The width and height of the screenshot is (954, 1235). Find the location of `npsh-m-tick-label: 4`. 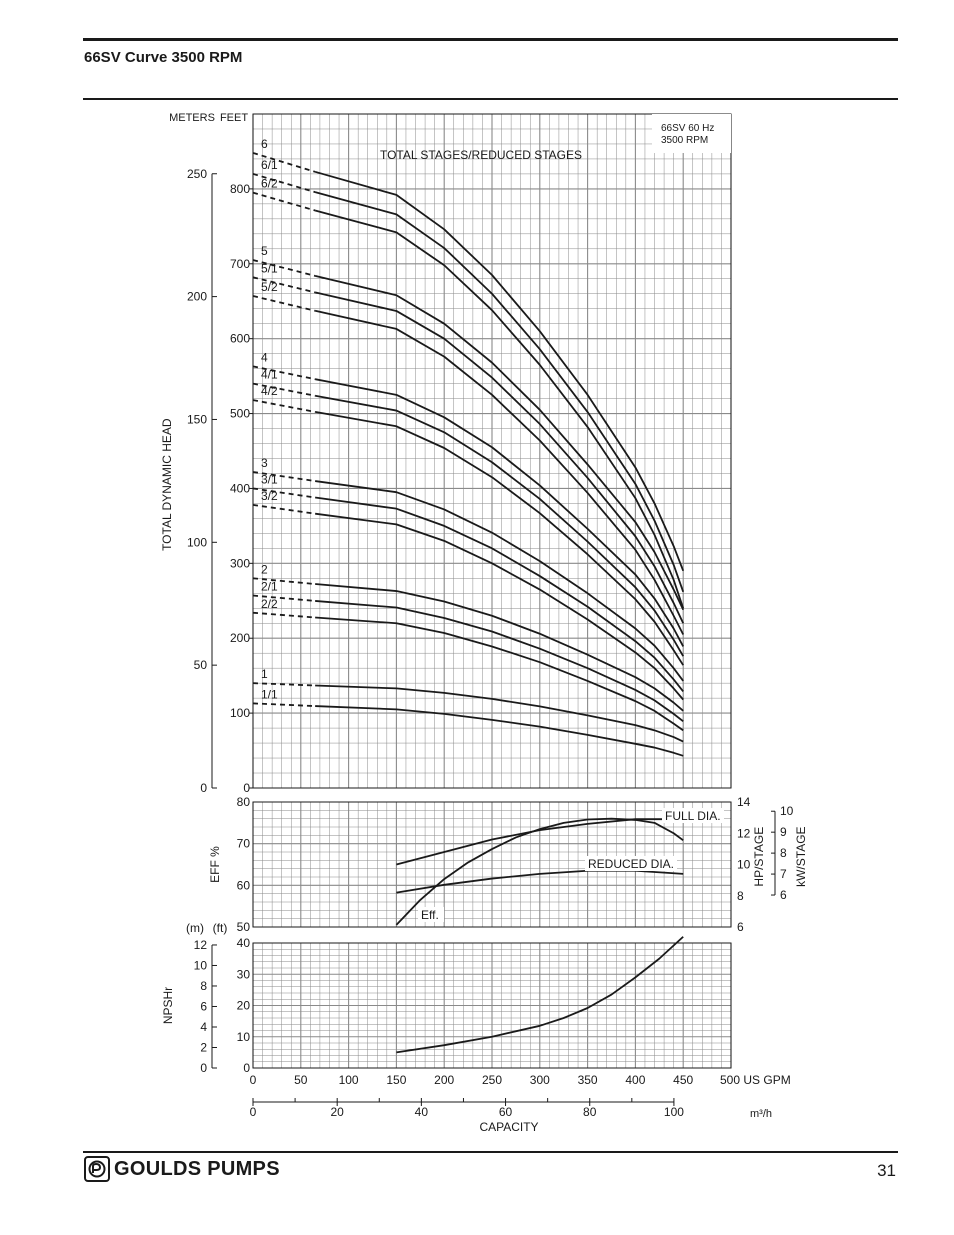

npsh-m-tick-label: 4 is located at coordinates (203, 1027).